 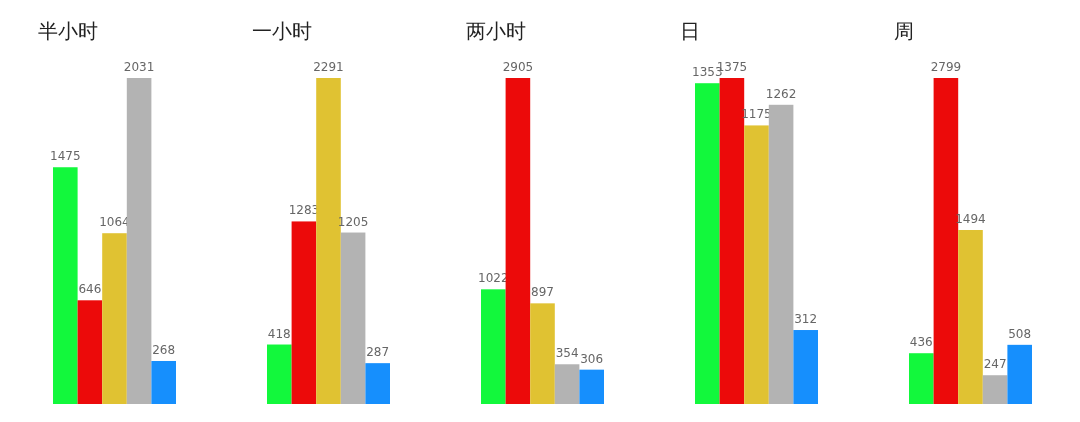 What do you see at coordinates (65, 156) in the screenshot?
I see `data-label: 1475` at bounding box center [65, 156].